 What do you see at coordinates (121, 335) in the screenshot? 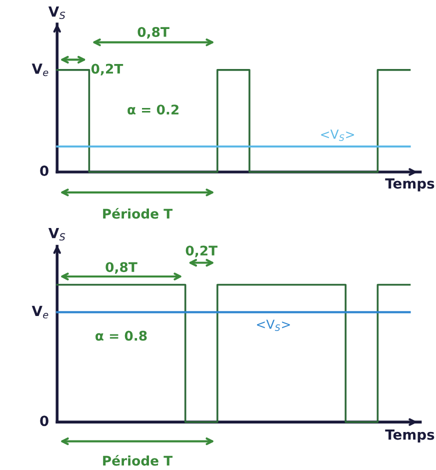
I see `annotation: α = 0.8` at bounding box center [121, 335].